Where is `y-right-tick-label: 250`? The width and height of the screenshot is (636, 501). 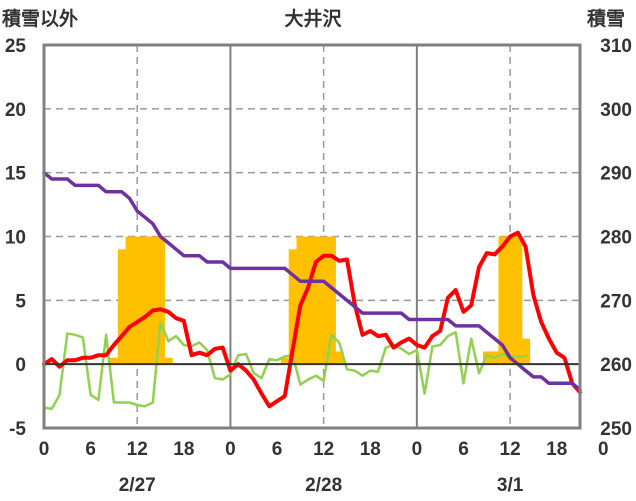 y-right-tick-label: 250 is located at coordinates (616, 429).